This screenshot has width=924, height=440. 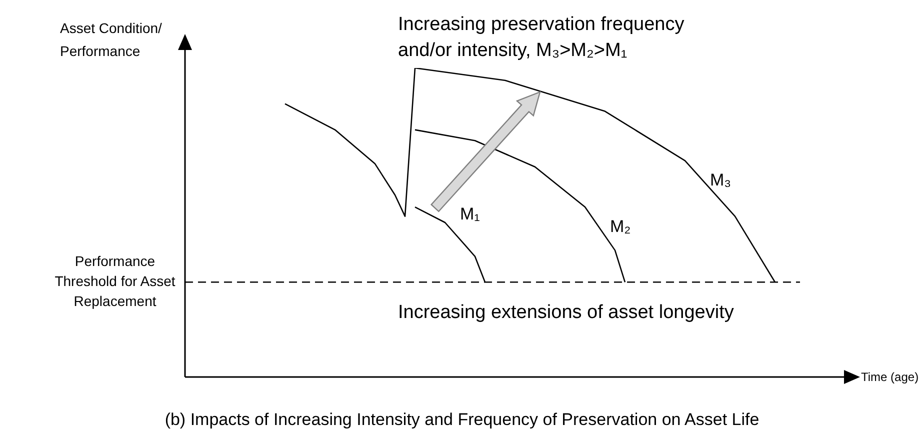 I want to click on y-axis-title: Asset Condition/ Performance, so click(x=111, y=39).